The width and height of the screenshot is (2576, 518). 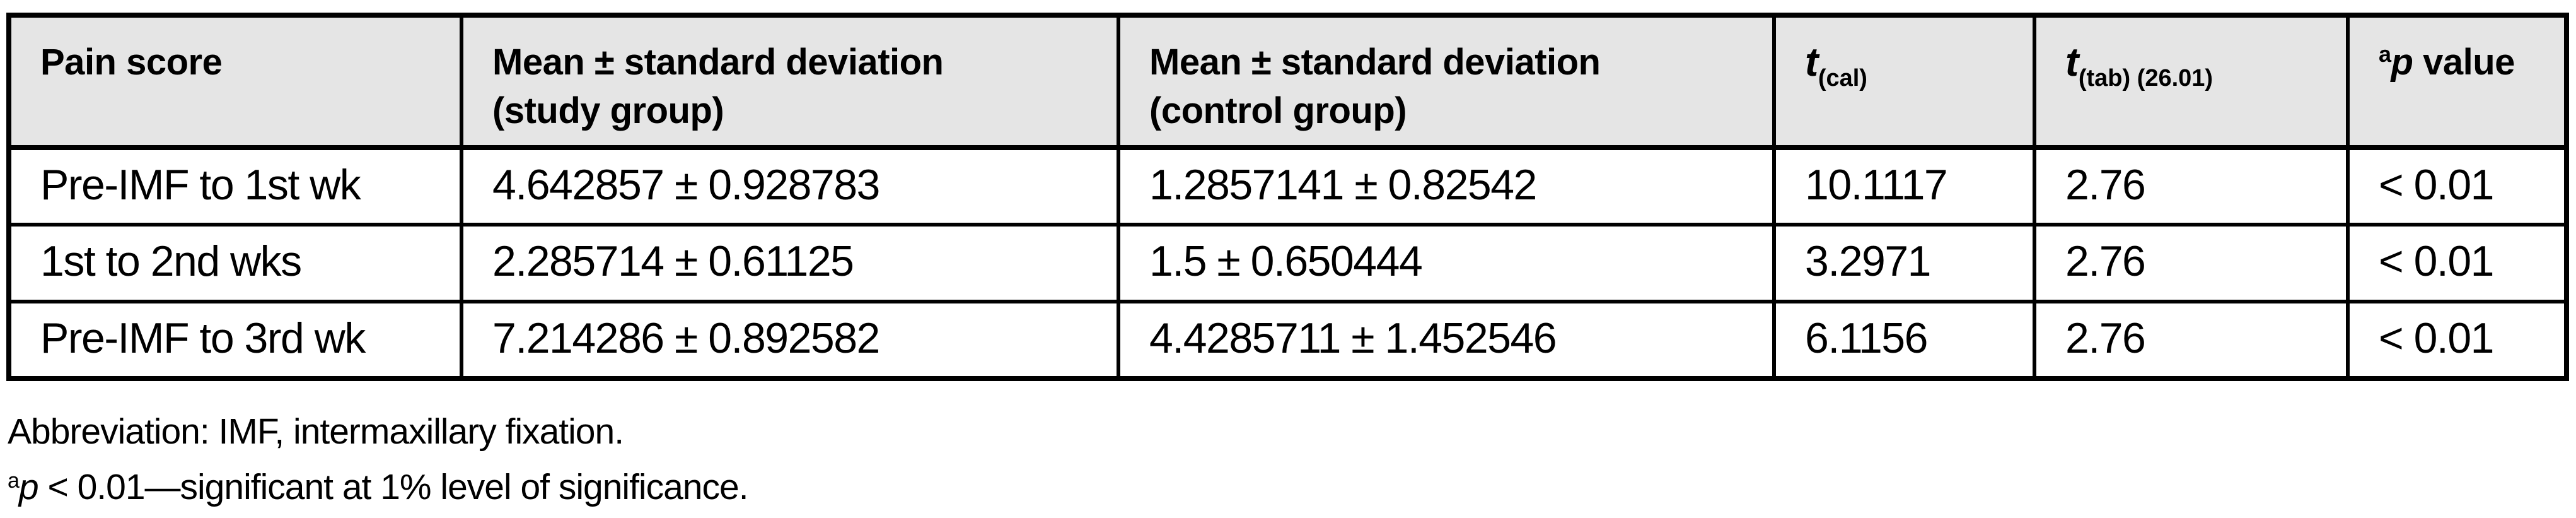 I want to click on t-tab-subscript: (tab) (26.01), so click(x=2145, y=78).